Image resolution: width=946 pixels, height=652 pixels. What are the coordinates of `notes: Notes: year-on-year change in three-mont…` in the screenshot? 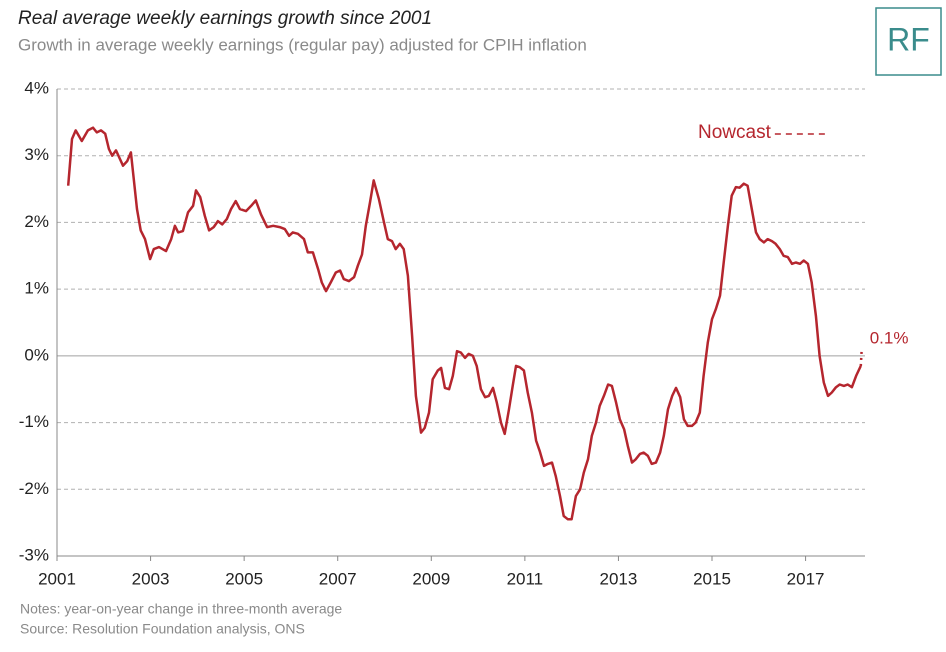 It's located at (181, 609).